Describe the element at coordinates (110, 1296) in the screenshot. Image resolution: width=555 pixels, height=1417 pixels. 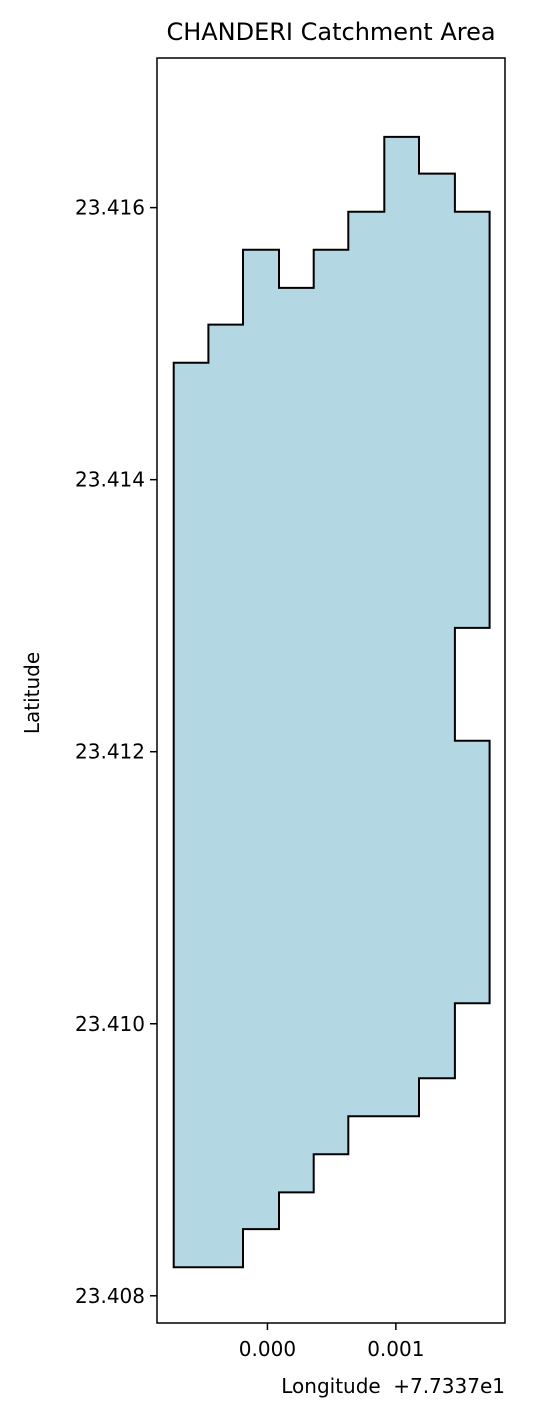
I see `y-tick-label: 23.408` at that location.